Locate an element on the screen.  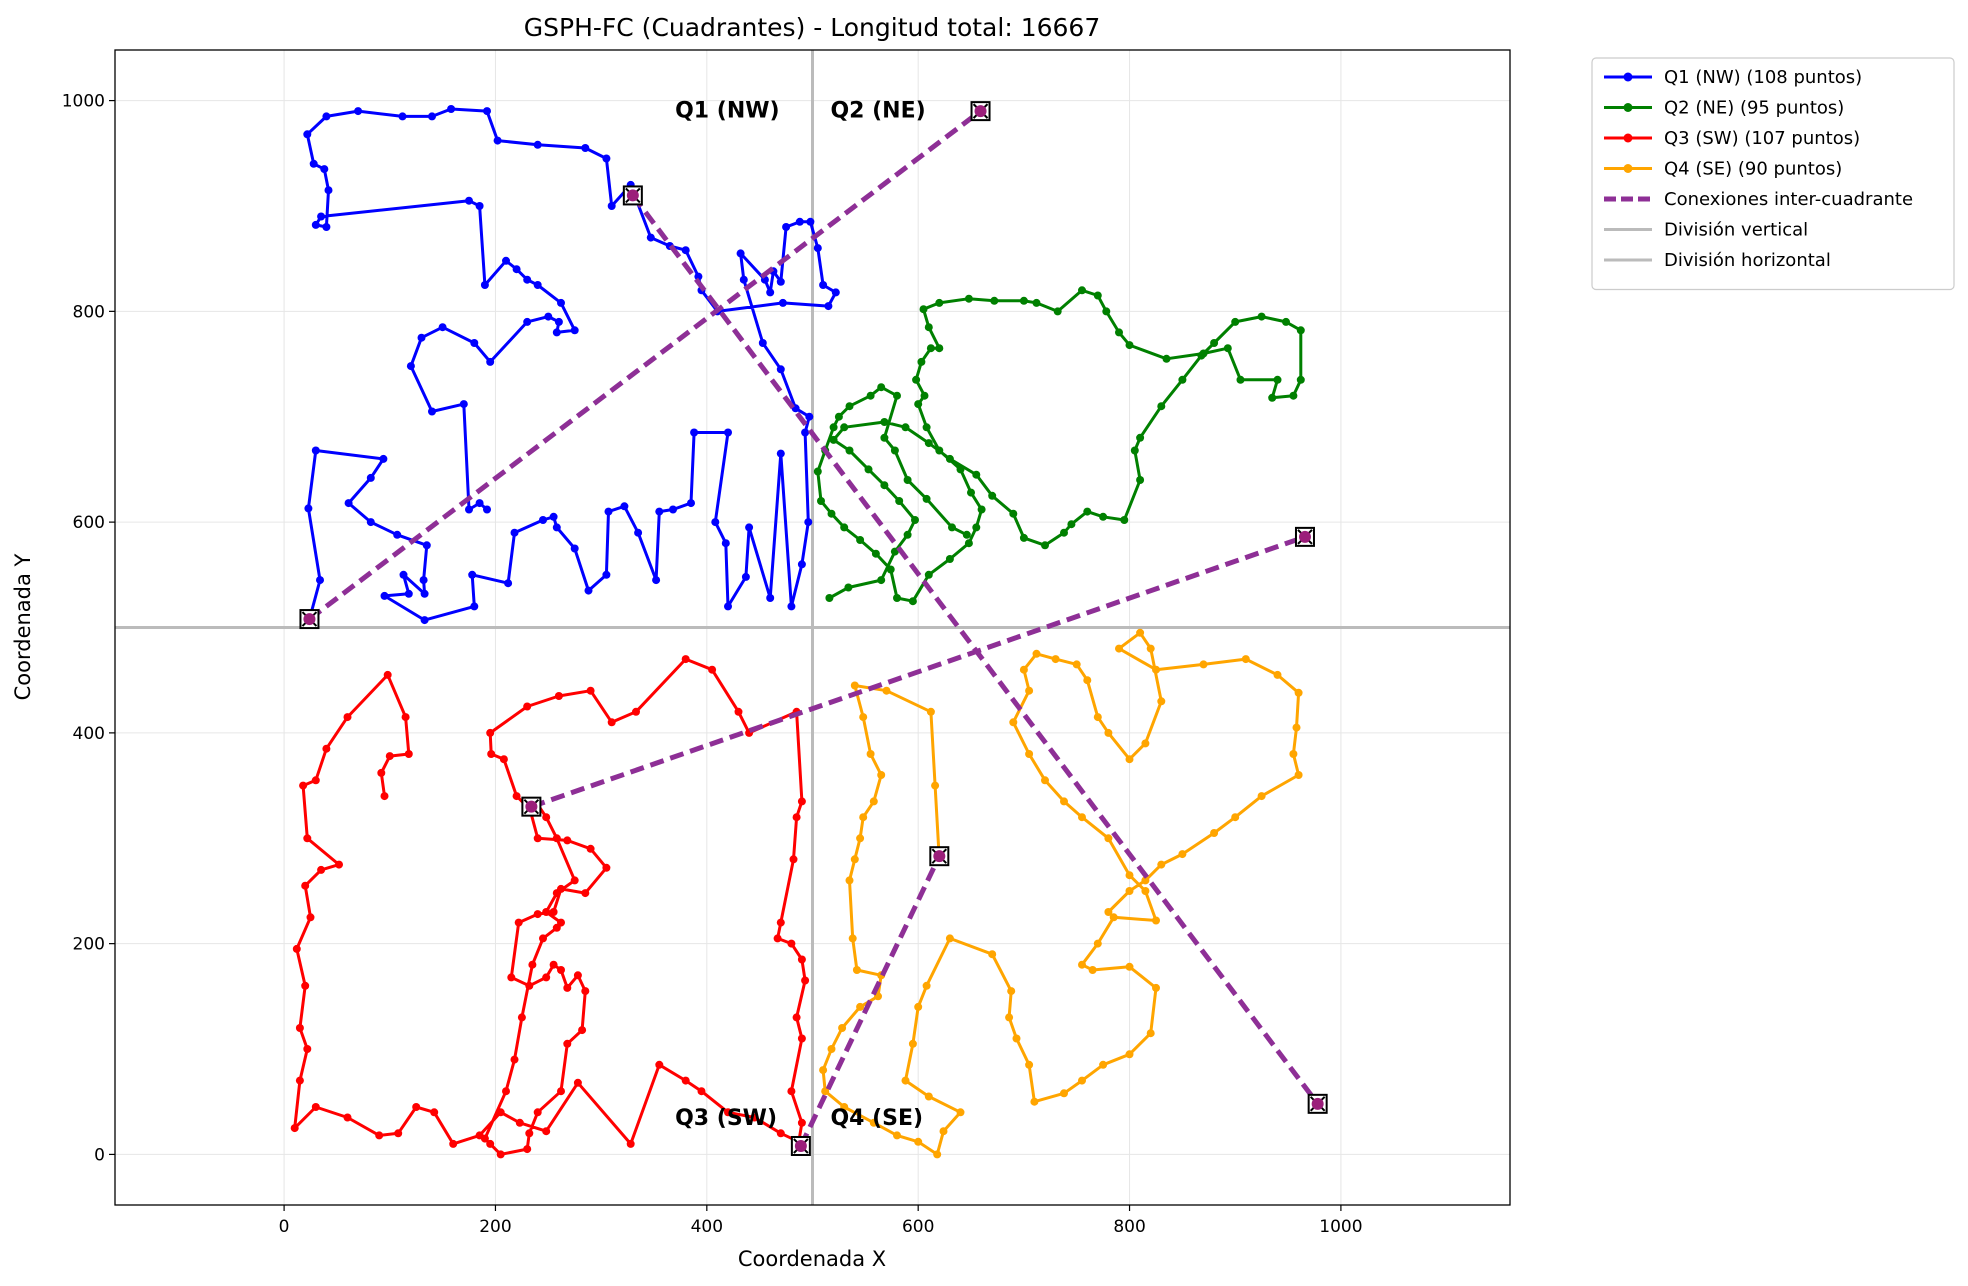
x-tick-label: 200 is located at coordinates (495, 1227).